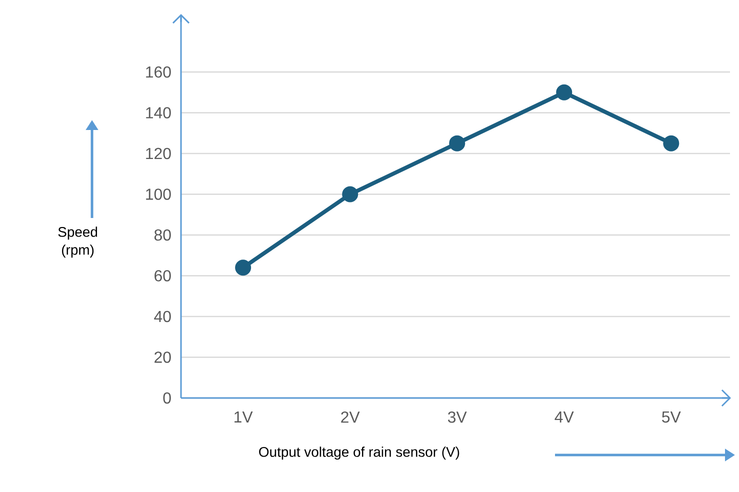 This screenshot has width=739, height=492. Describe the element at coordinates (158, 154) in the screenshot. I see `y-tick-label: 120` at that location.